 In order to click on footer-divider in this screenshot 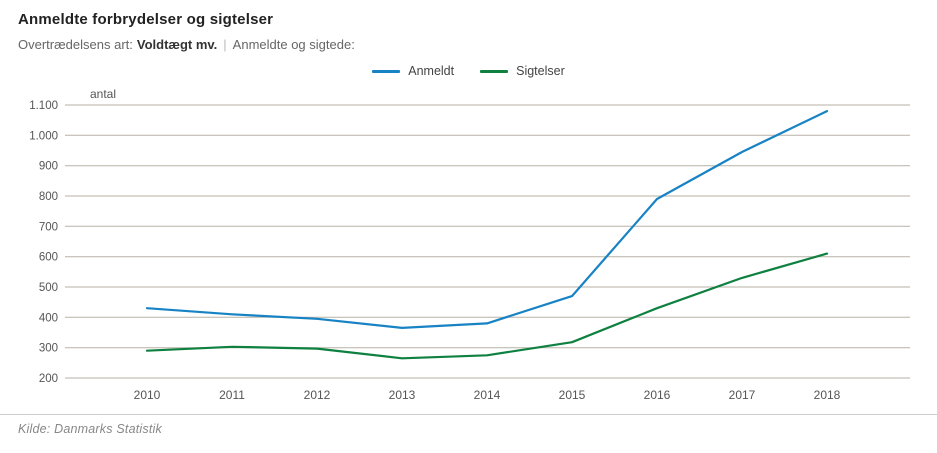, I will do `click(468, 414)`.